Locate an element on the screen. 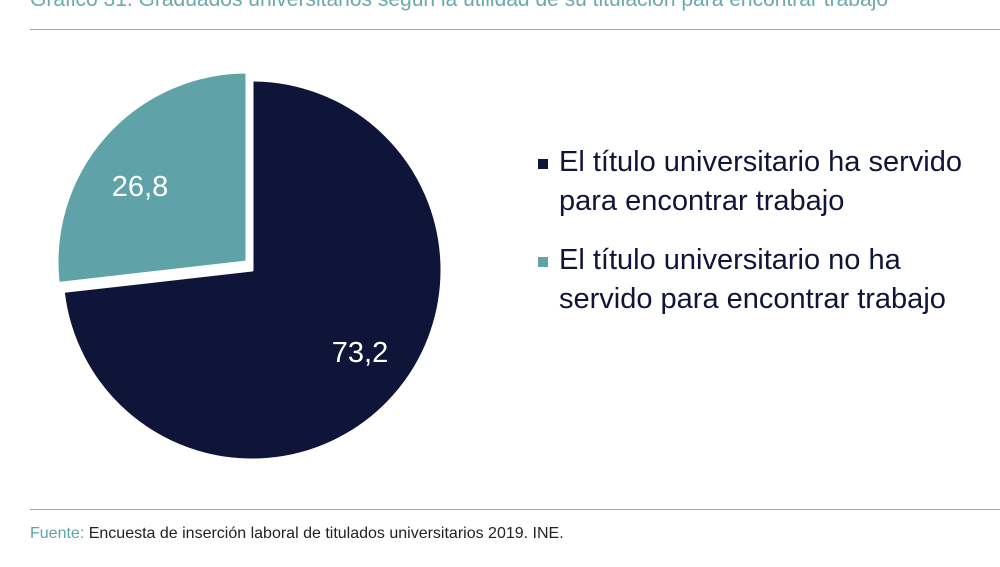 The width and height of the screenshot is (1000, 567). slice-value-label-not-served: 26,8 is located at coordinates (140, 187).